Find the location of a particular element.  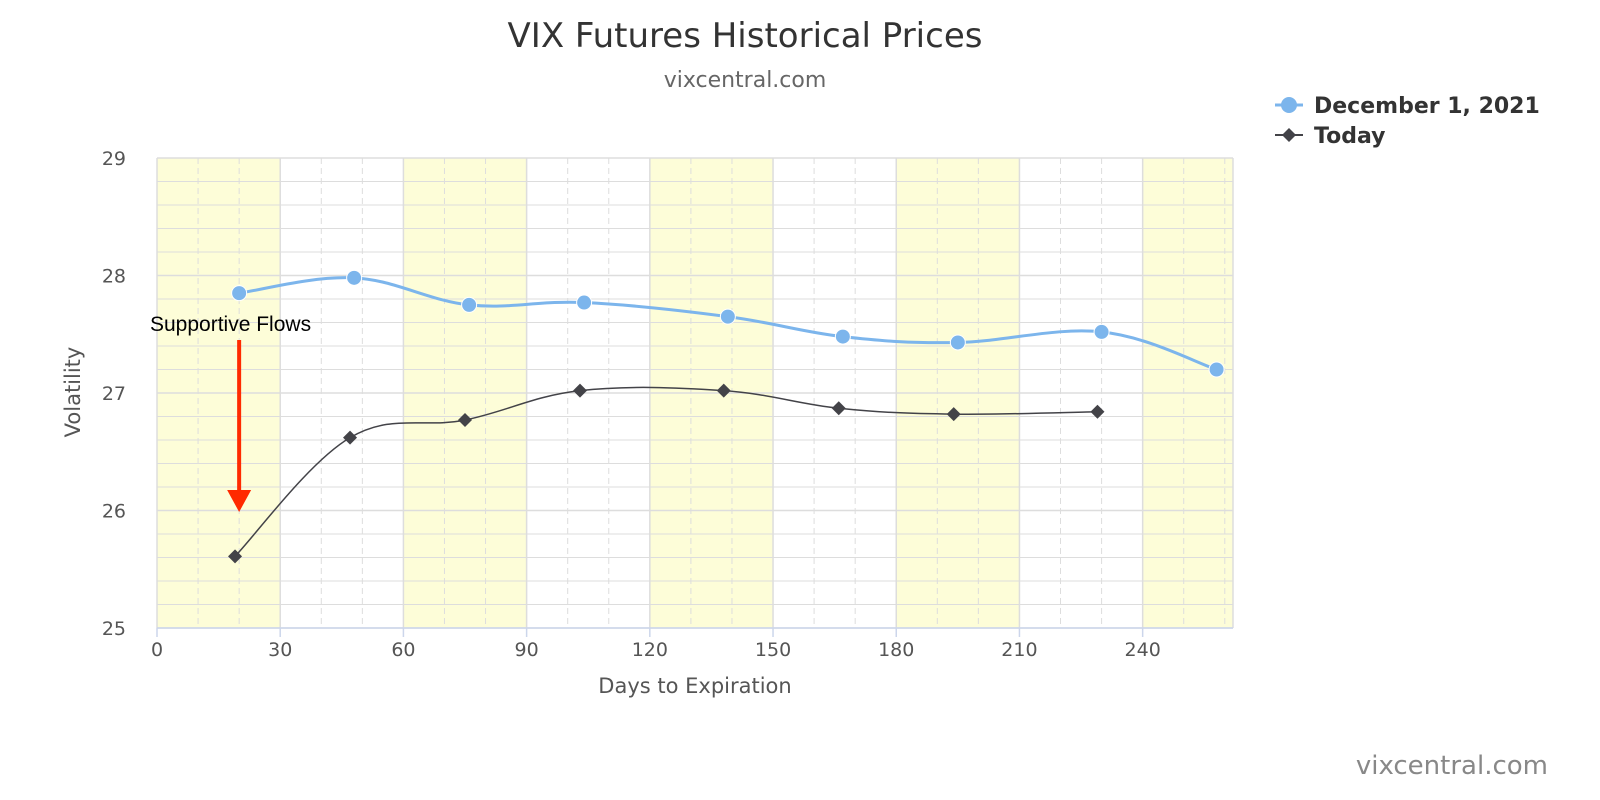

x-tick-label: 120 is located at coordinates (650, 650).